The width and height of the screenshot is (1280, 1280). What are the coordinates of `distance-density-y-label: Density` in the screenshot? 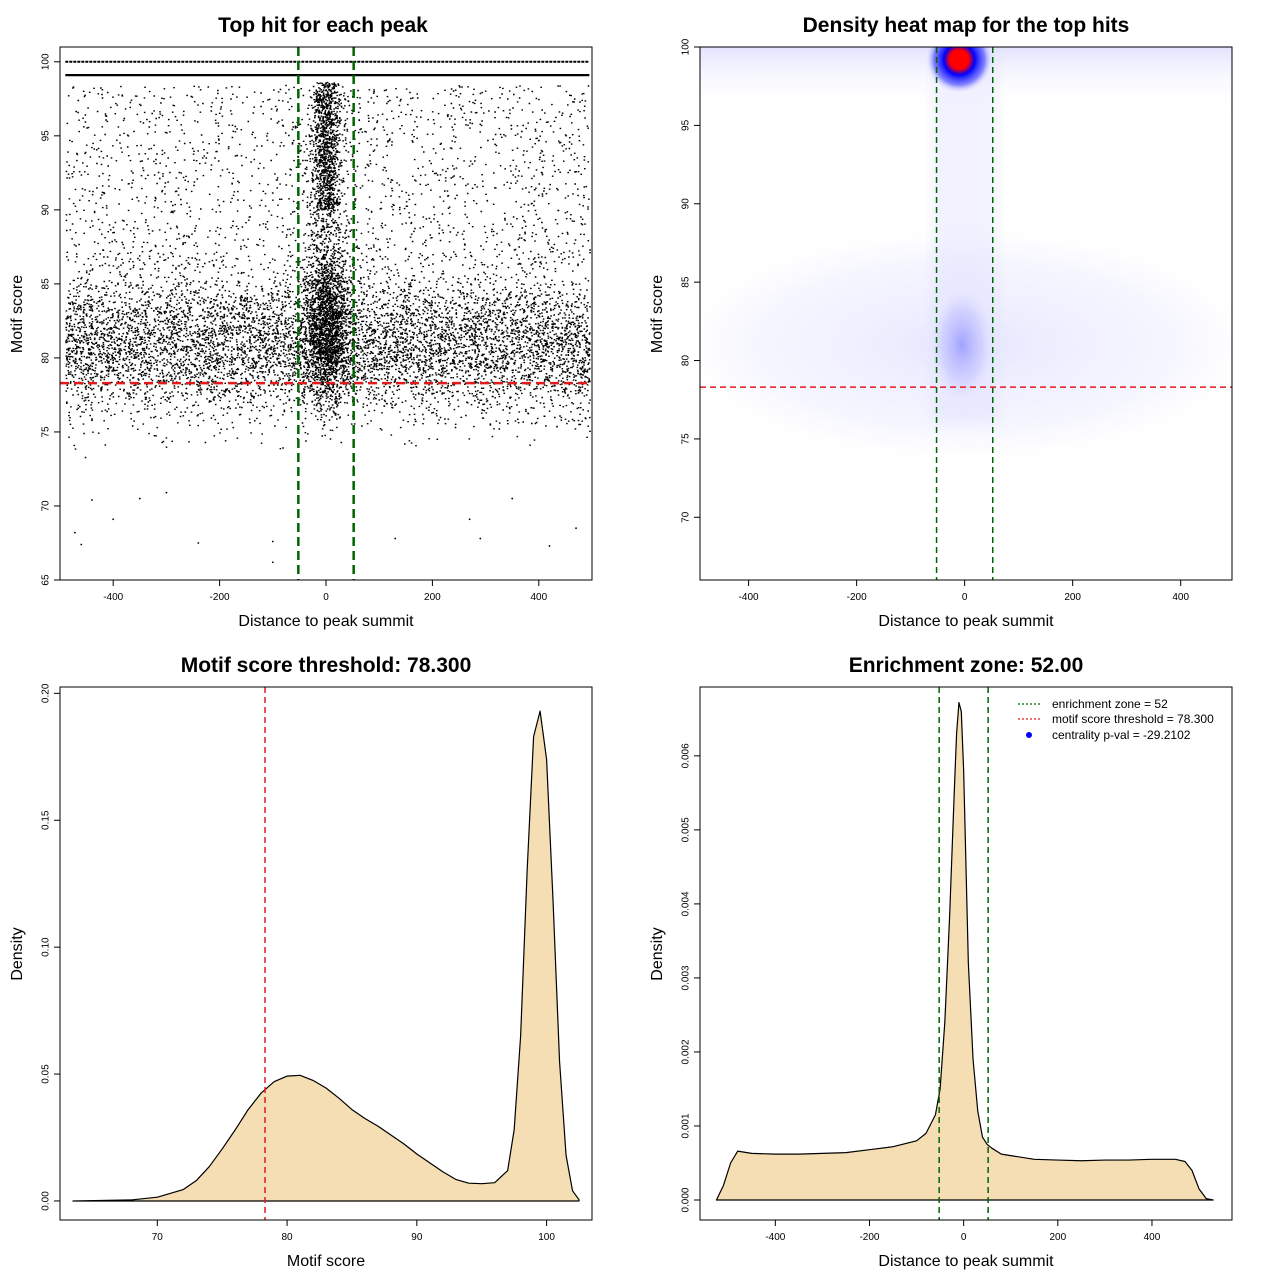 It's located at (657, 953).